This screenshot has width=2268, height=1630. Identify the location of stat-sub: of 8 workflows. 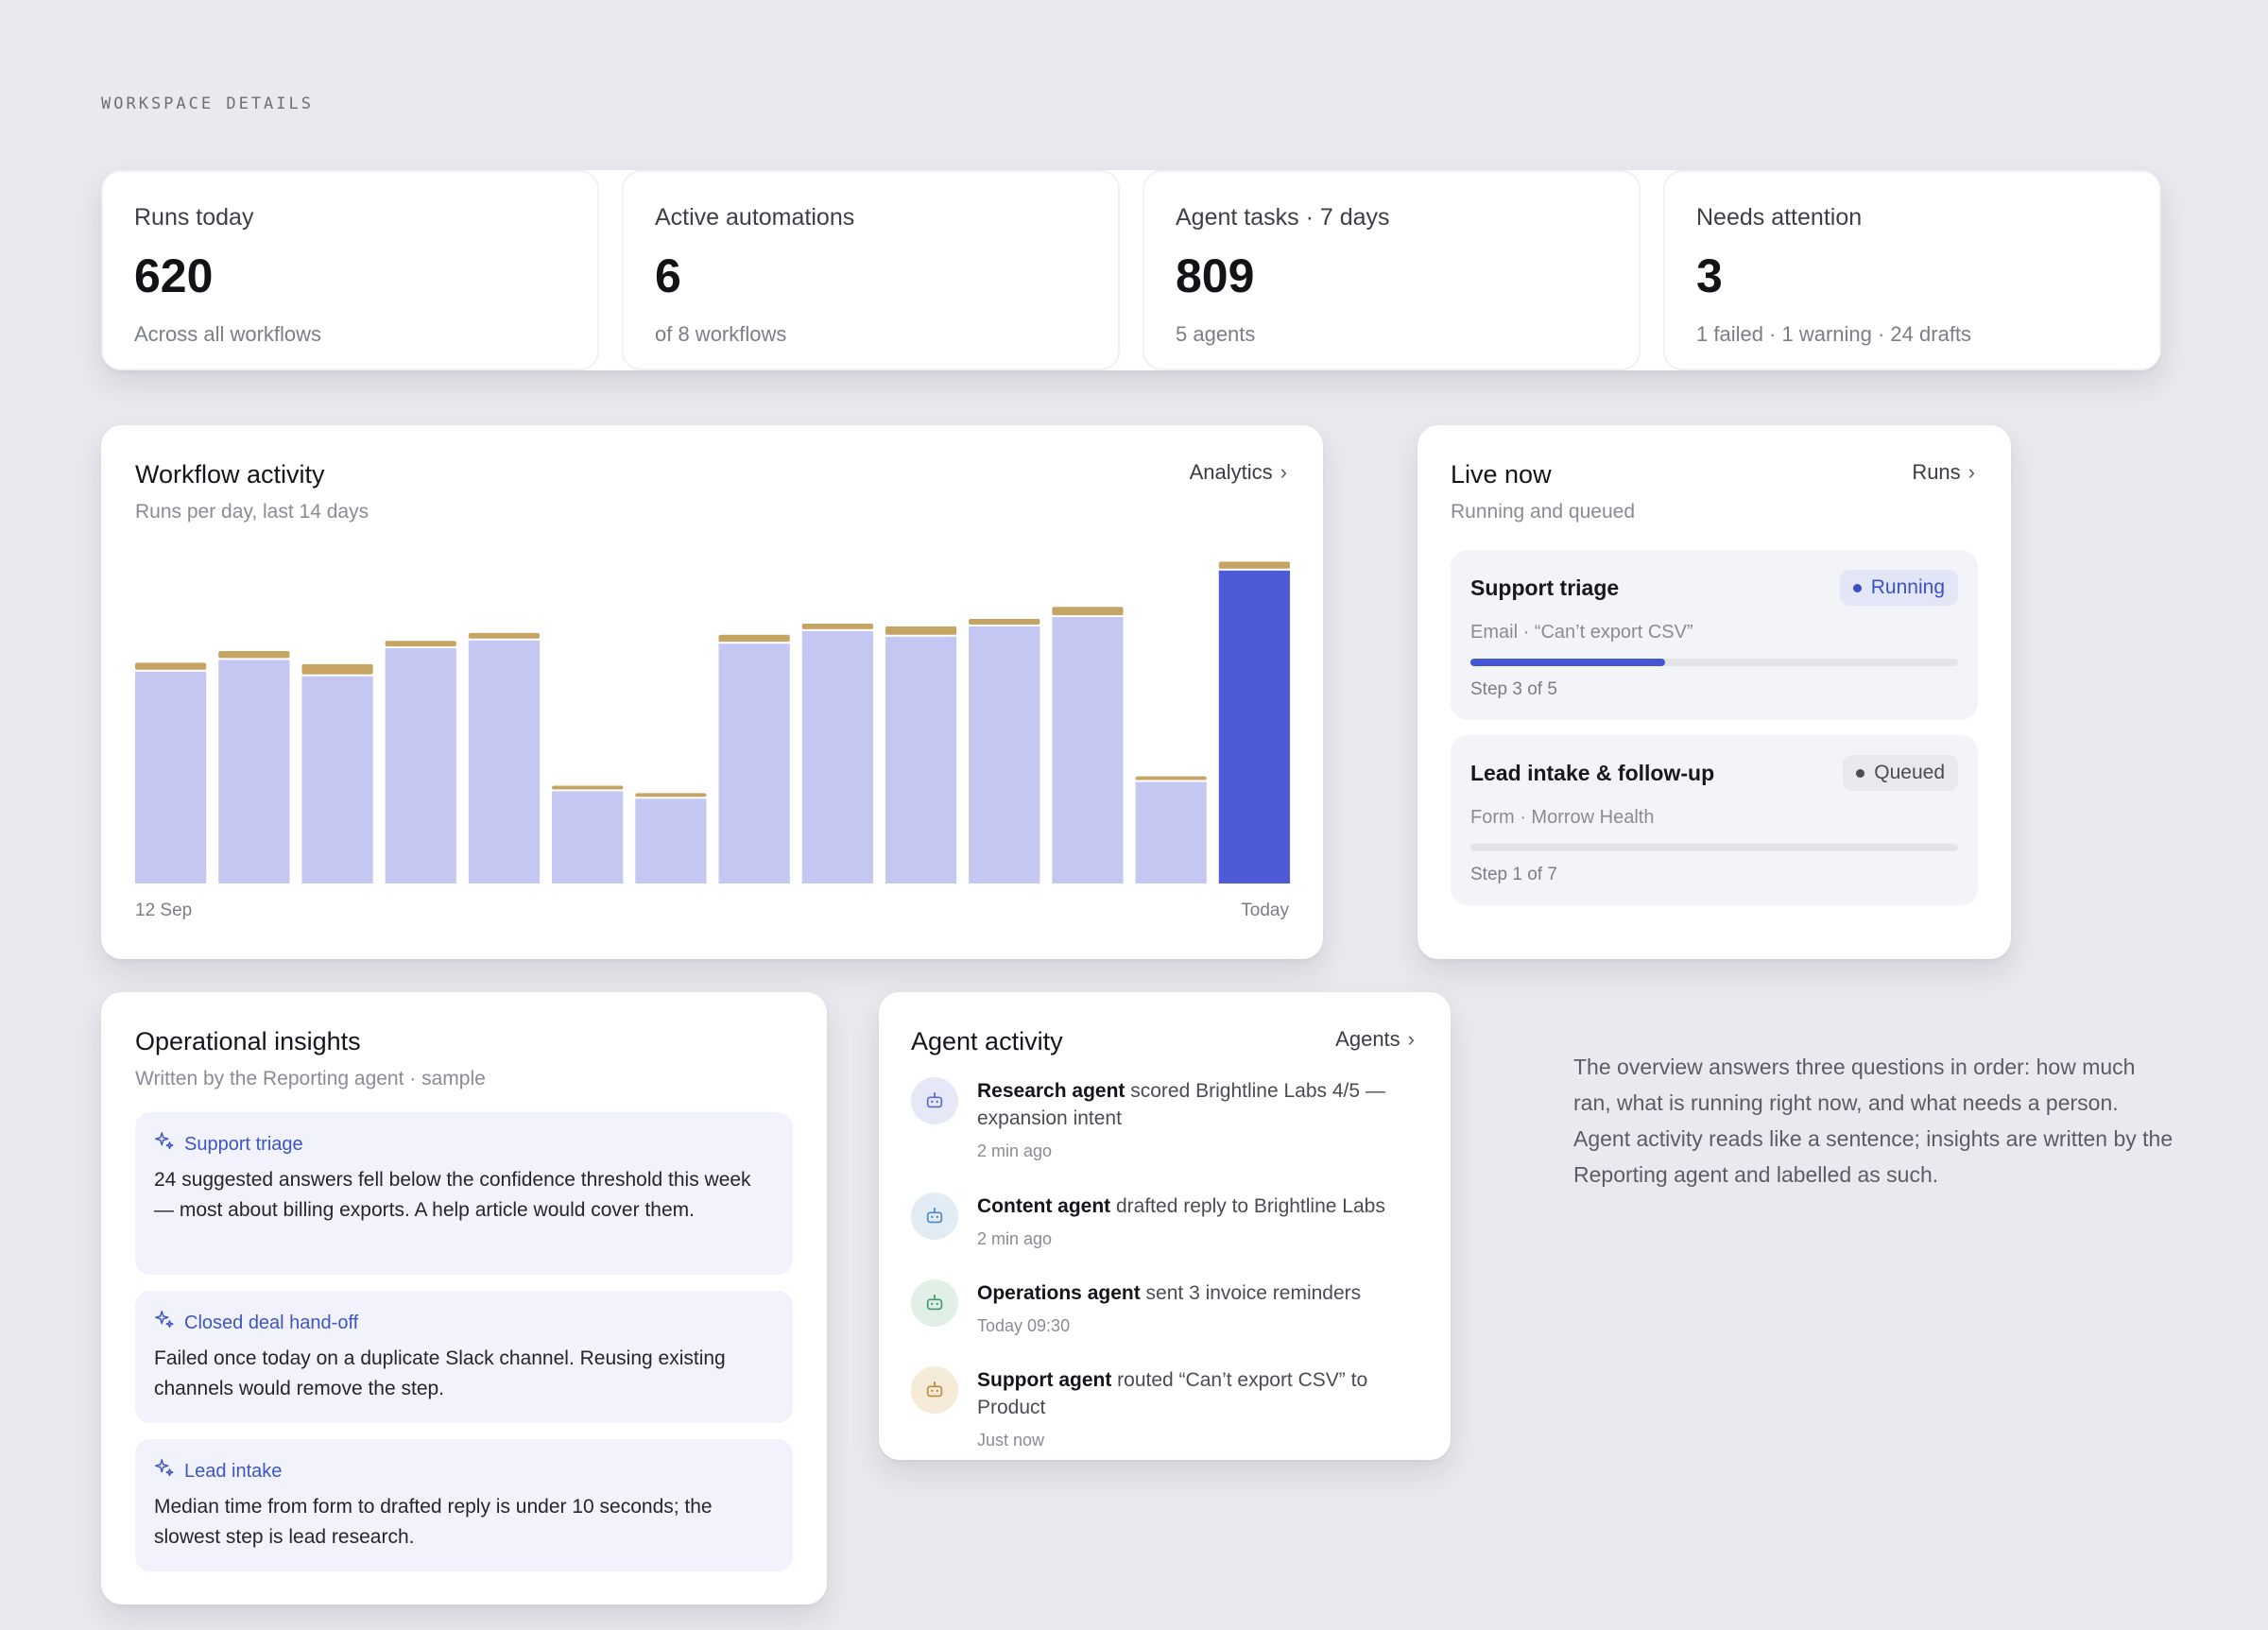
(721, 334).